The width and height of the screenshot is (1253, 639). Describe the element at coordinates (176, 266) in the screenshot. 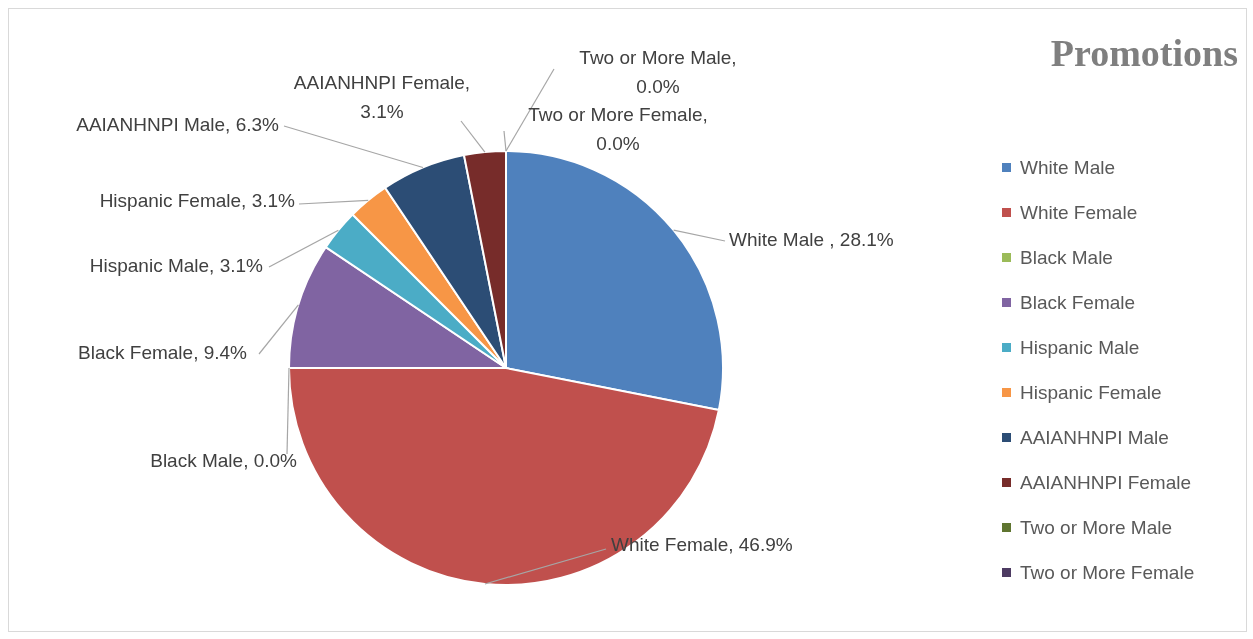

I see `data-label: Hispanic Male, 3.1%` at that location.